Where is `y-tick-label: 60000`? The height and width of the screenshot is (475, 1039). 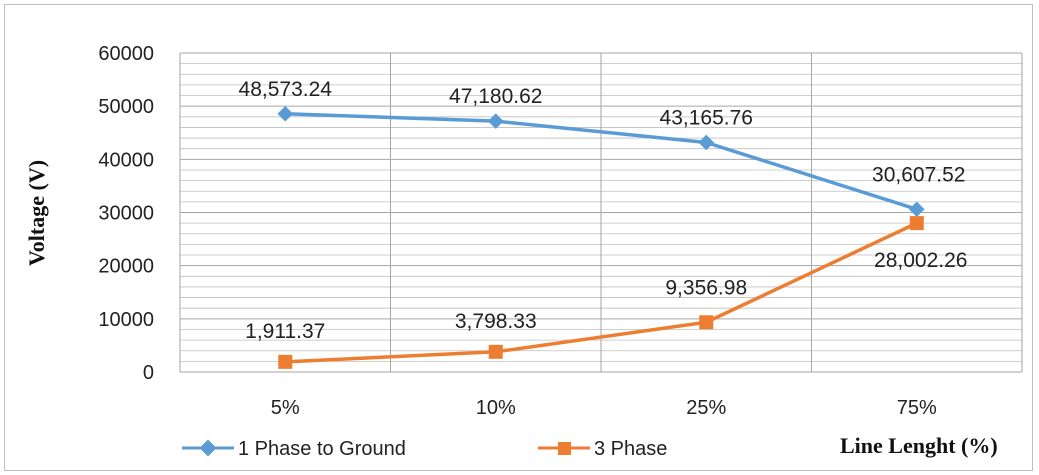
y-tick-label: 60000 is located at coordinates (126, 54).